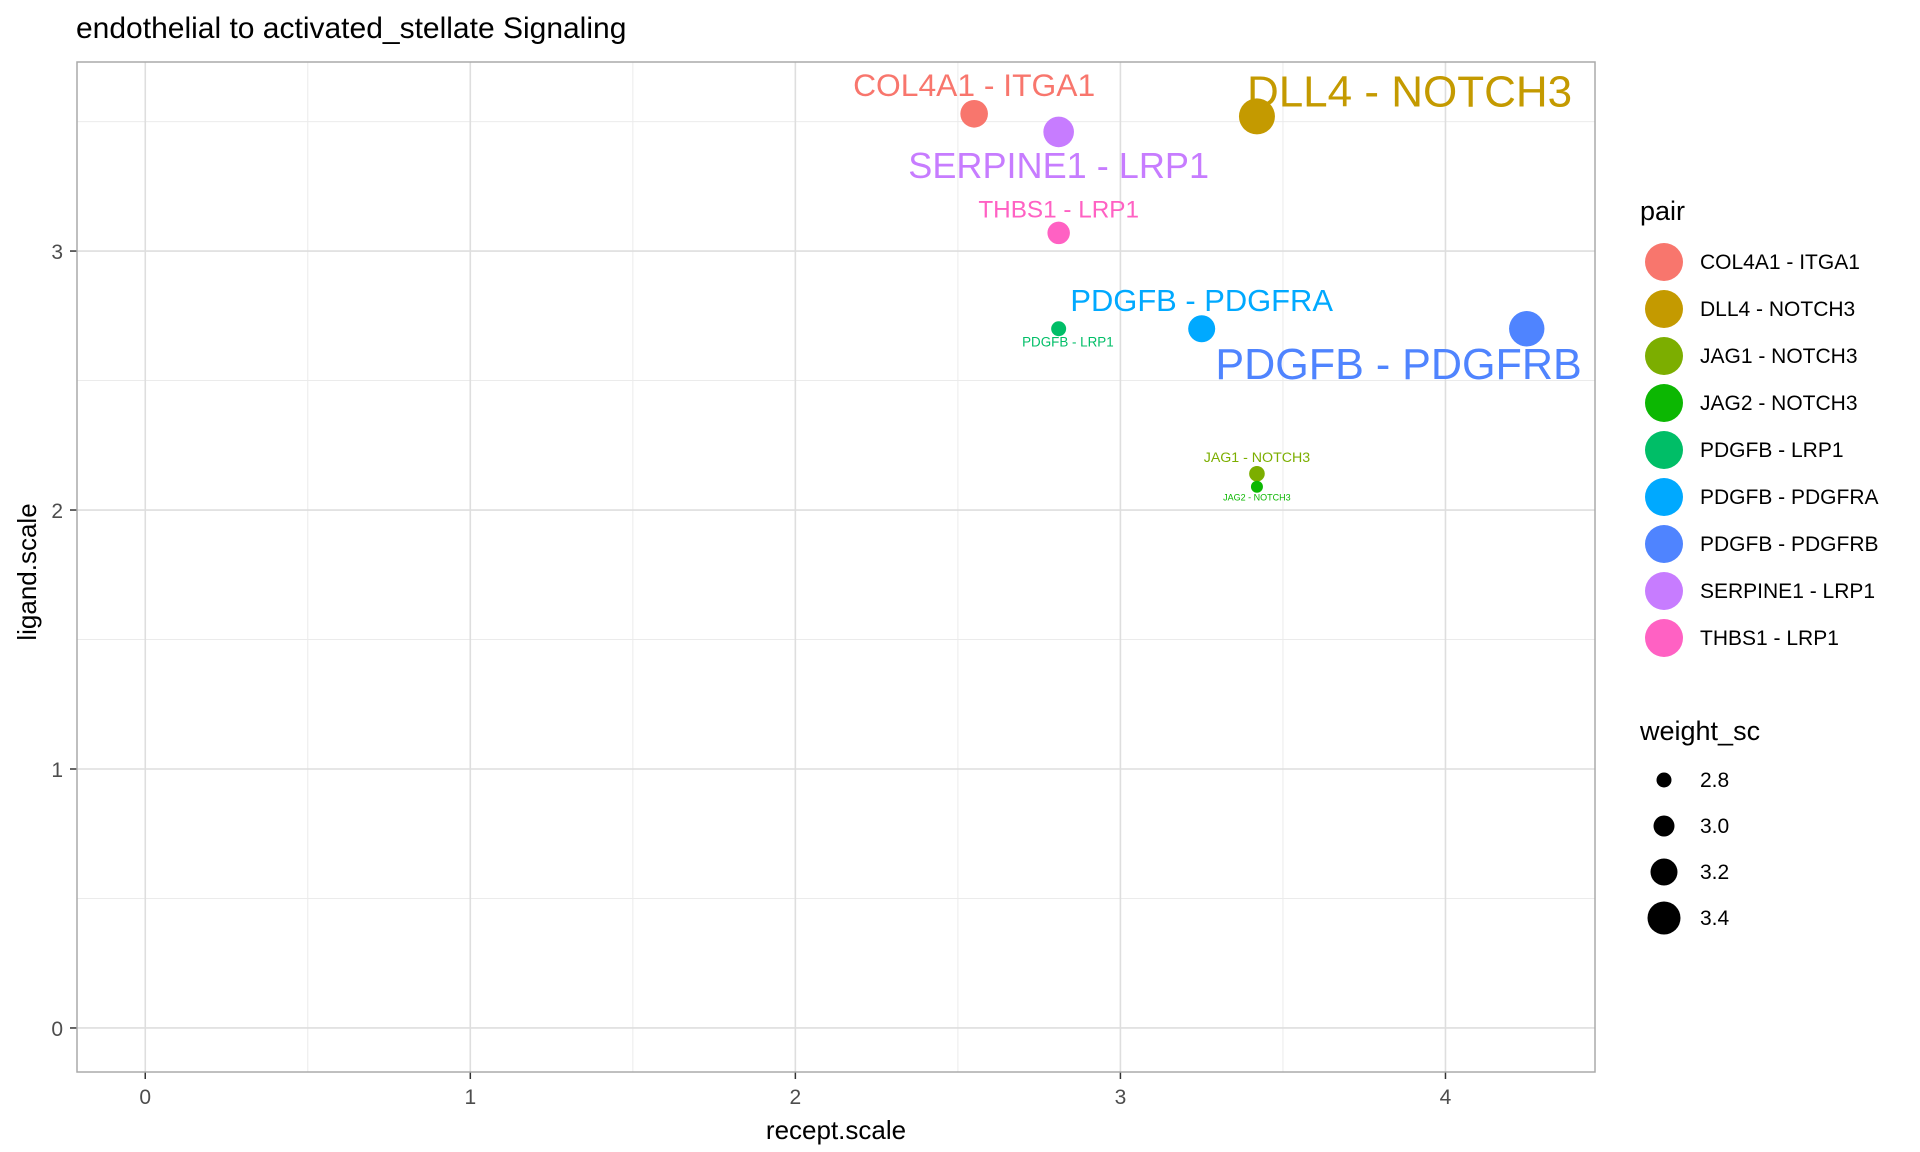 The image size is (1920, 1152). Describe the element at coordinates (1662, 211) in the screenshot. I see `color-legend-title: pair` at that location.